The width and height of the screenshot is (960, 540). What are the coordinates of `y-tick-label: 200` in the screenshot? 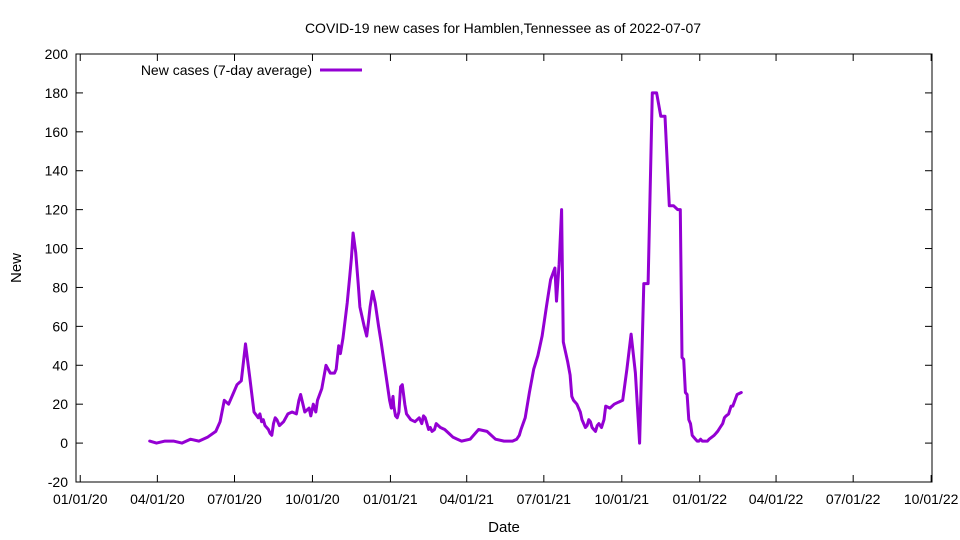 It's located at (57, 54).